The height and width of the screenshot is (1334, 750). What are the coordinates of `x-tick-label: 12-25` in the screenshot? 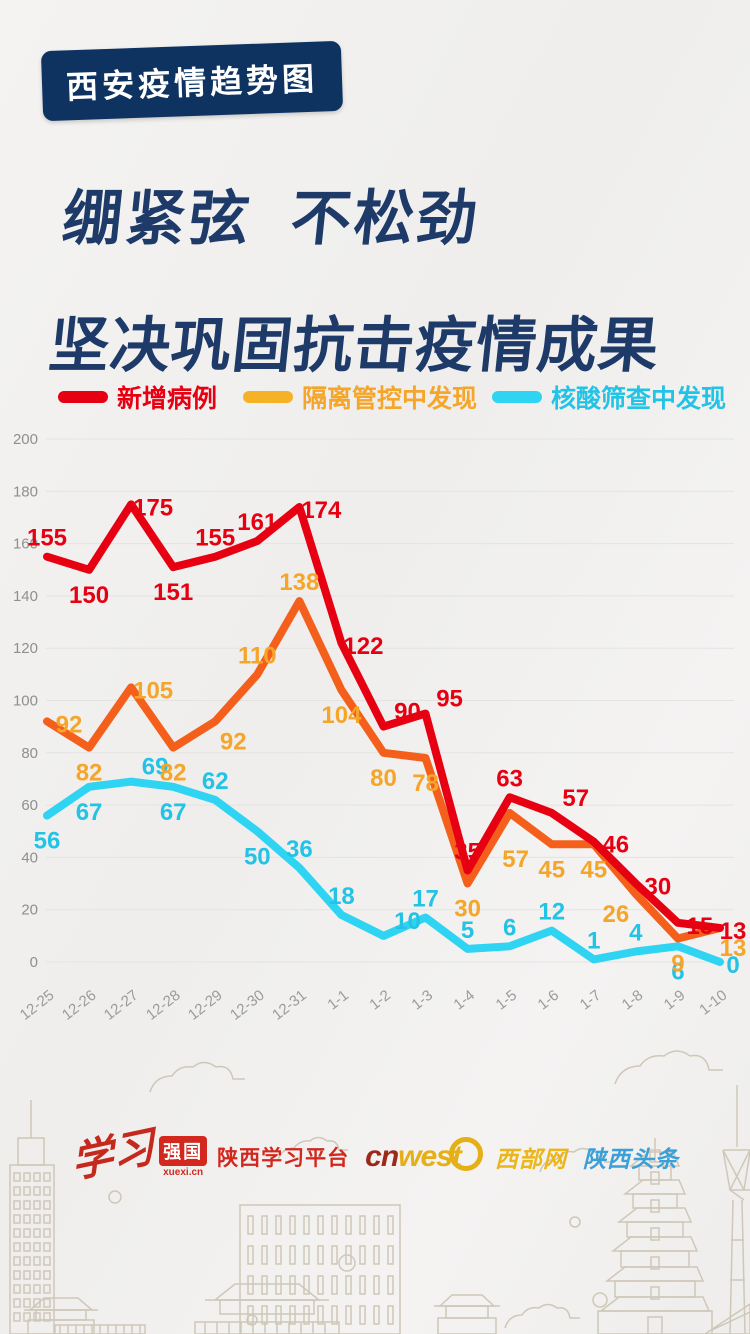 It's located at (37, 1005).